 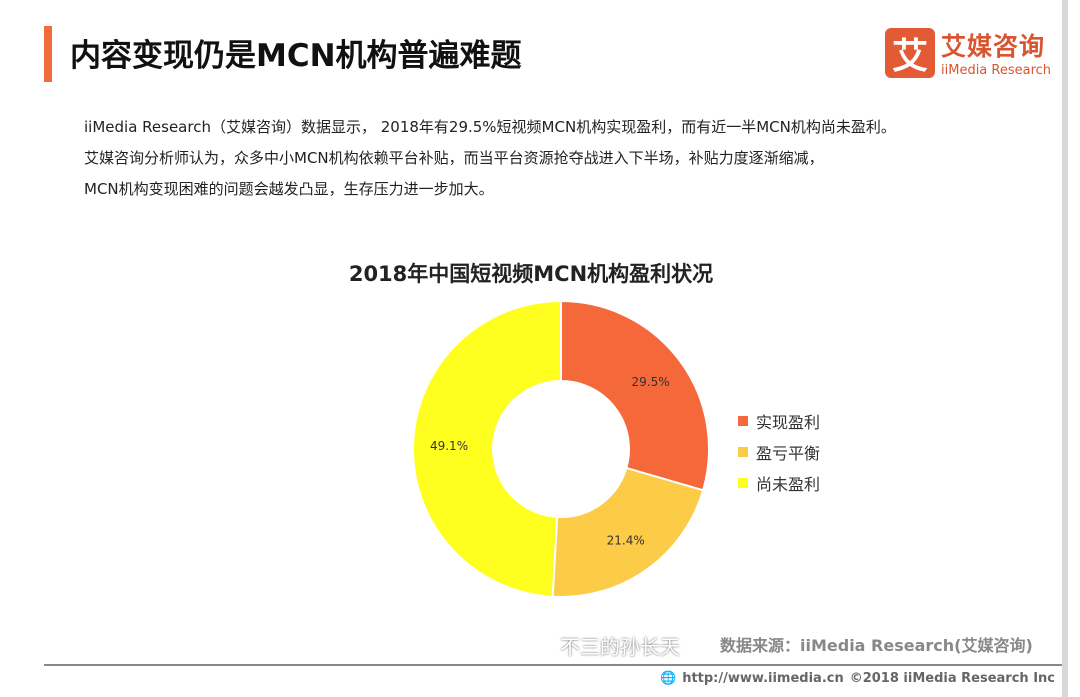 I want to click on logo: 艾 艾媒咨询 iiMedia Research, so click(x=968, y=52).